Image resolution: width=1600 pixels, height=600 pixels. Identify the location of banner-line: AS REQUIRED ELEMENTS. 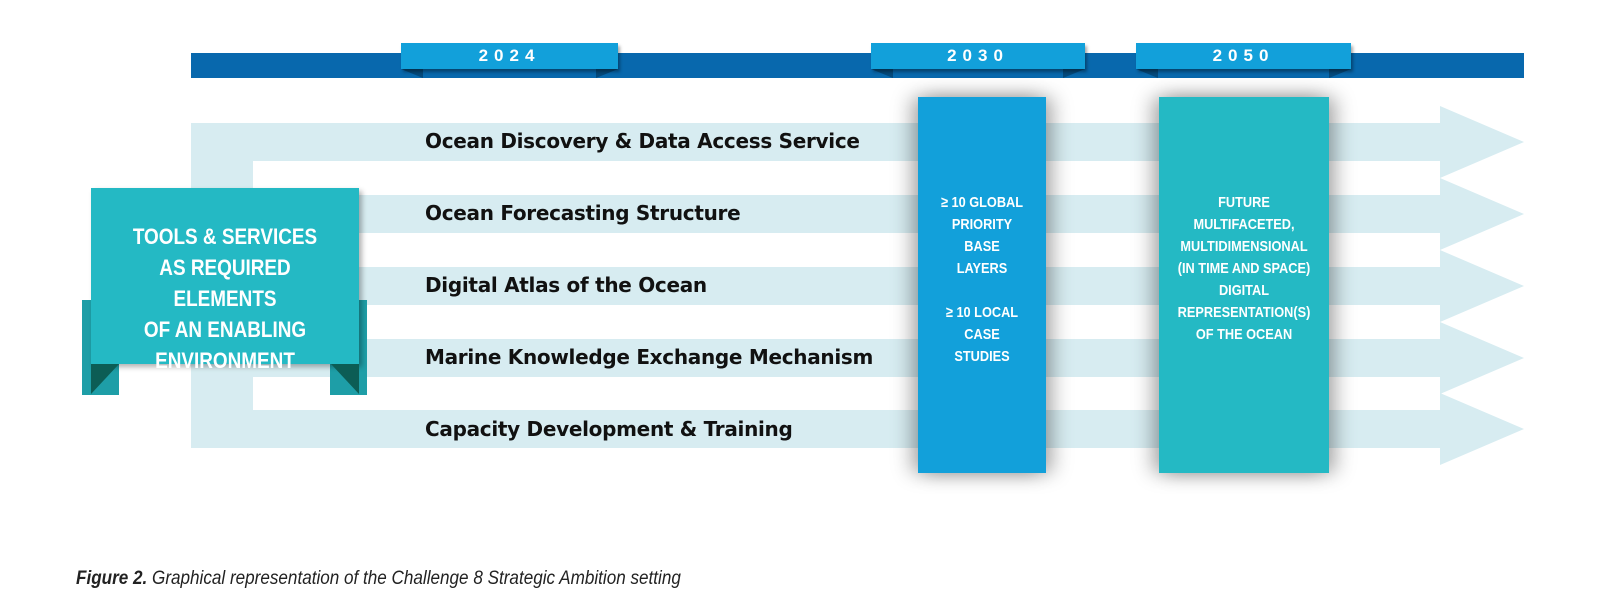
(225, 283).